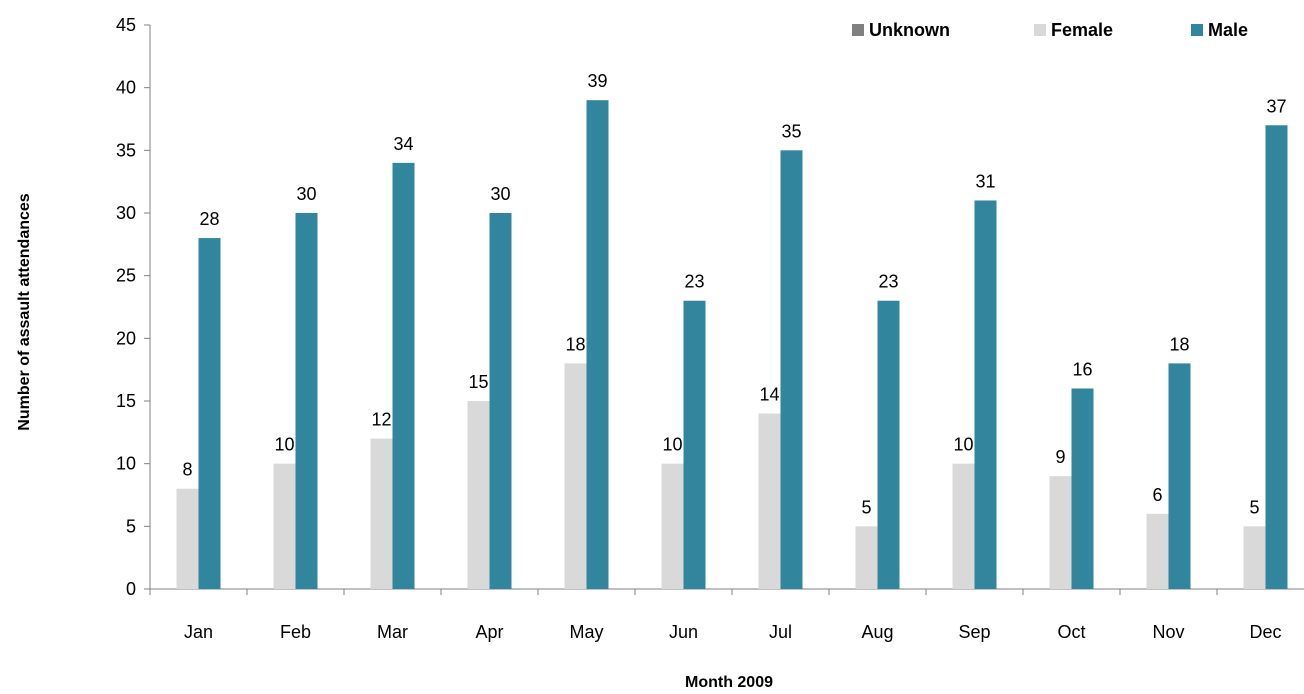  Describe the element at coordinates (1228, 30) in the screenshot. I see `legend-label-male: Male` at that location.